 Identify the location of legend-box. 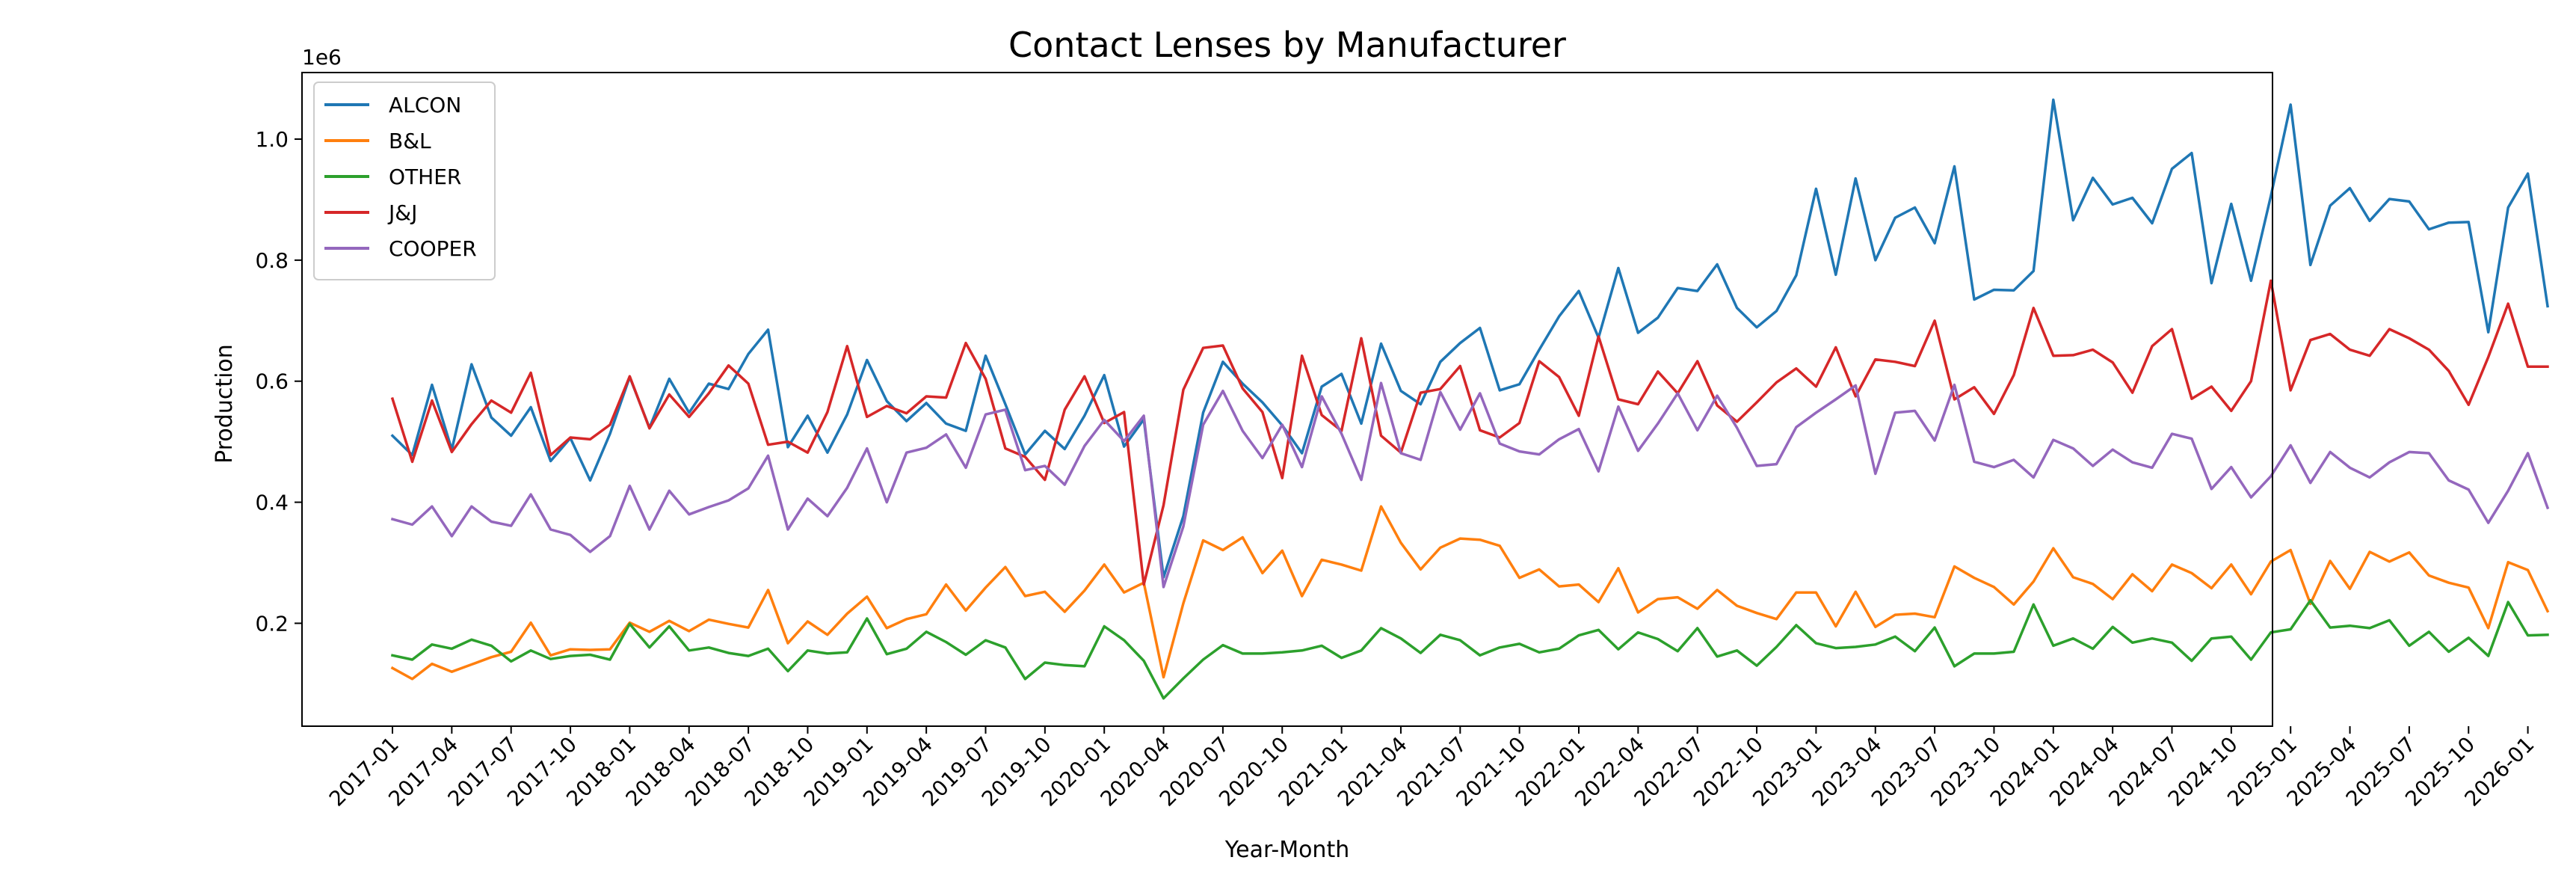
(404, 181).